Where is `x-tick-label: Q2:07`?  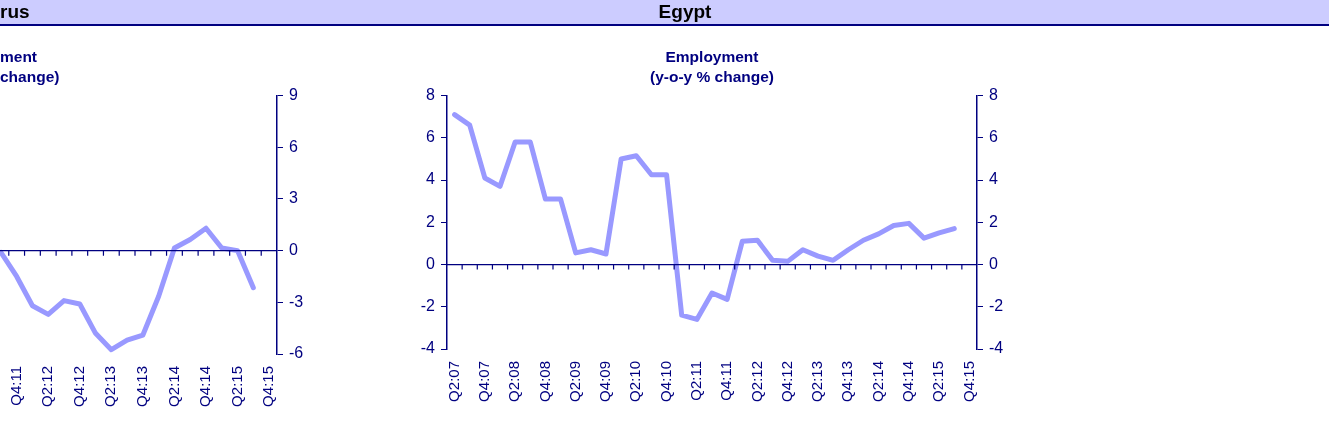
x-tick-label: Q2:07 is located at coordinates (453, 381).